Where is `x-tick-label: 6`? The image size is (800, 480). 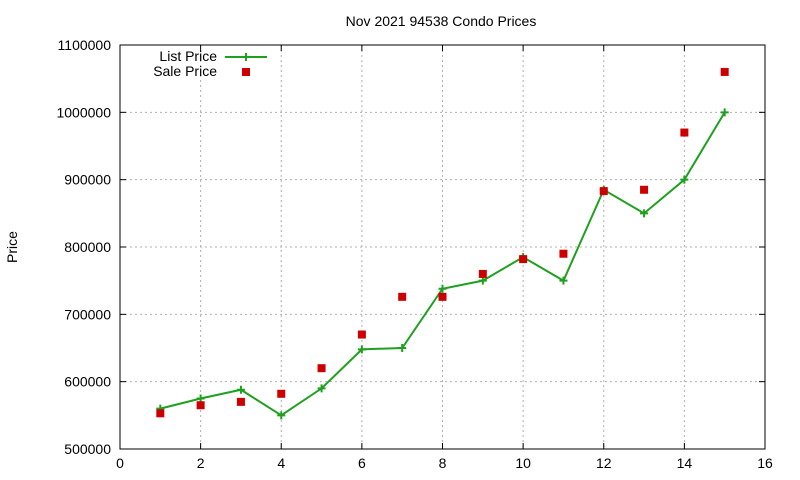
x-tick-label: 6 is located at coordinates (362, 463).